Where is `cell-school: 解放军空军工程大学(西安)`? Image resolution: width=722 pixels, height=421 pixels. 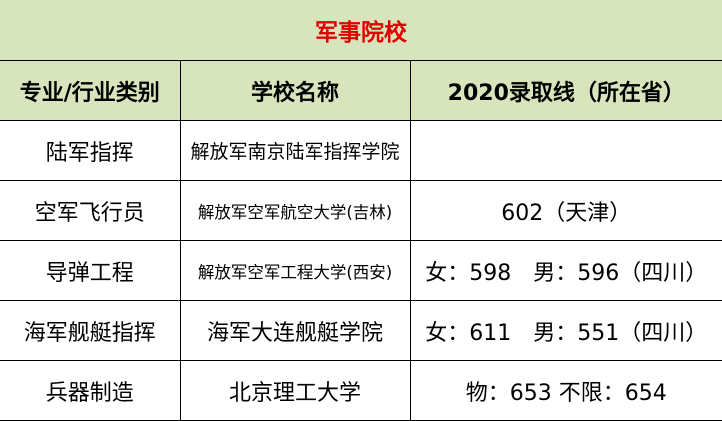
cell-school: 解放军空军工程大学(西安) is located at coordinates (295, 270).